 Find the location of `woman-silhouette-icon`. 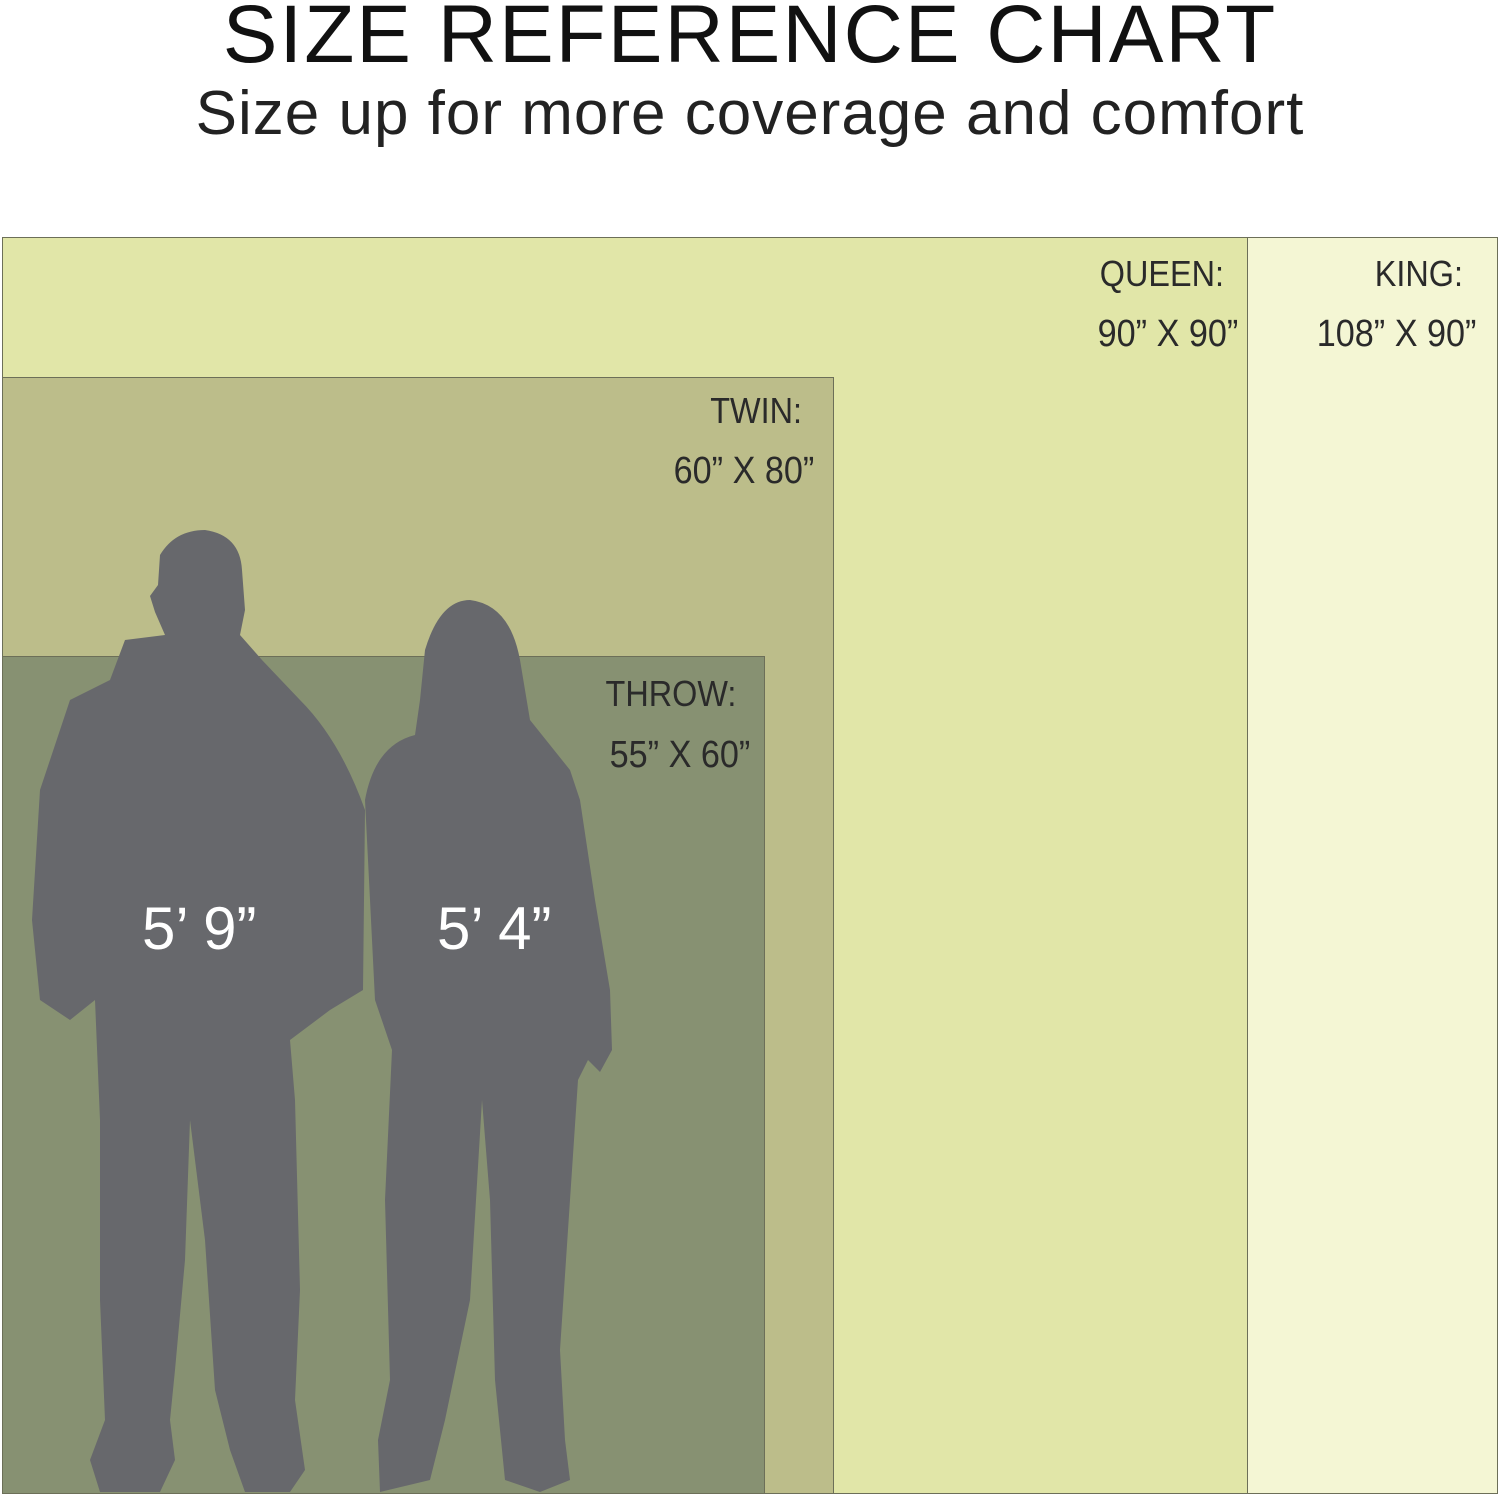

woman-silhouette-icon is located at coordinates (488, 1046).